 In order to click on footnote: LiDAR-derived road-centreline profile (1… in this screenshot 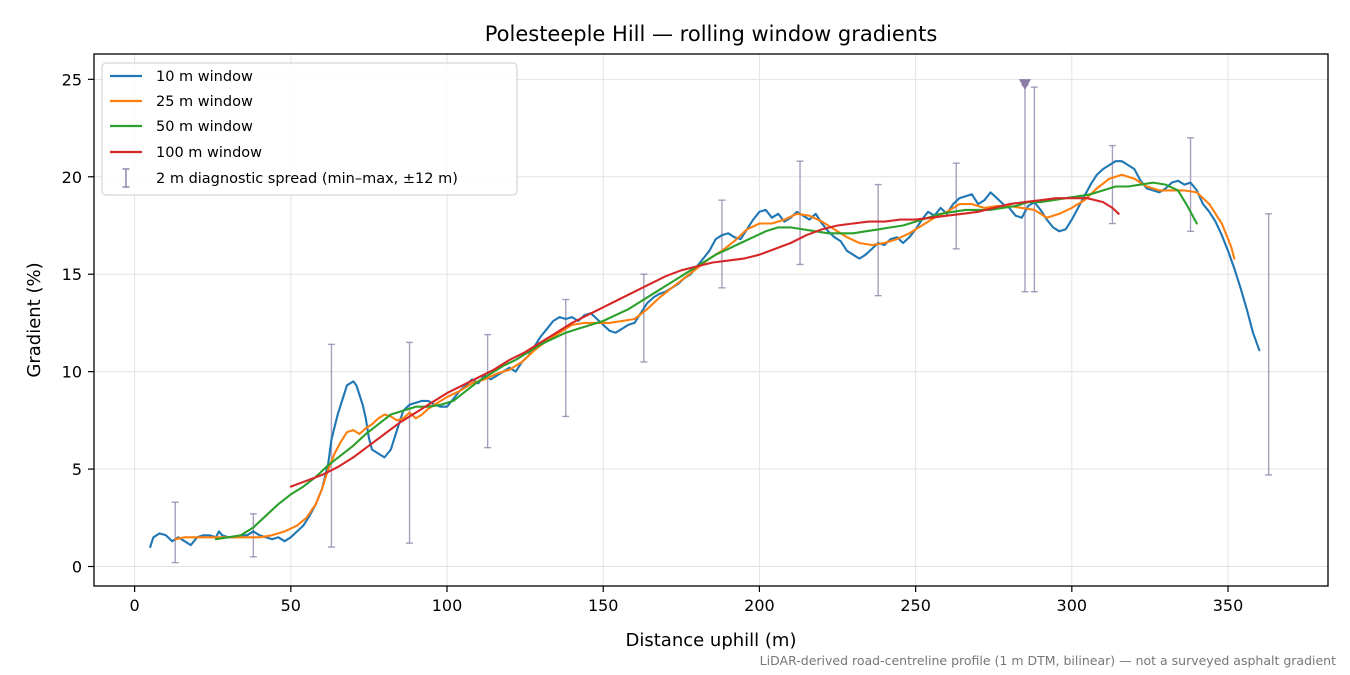, I will do `click(1048, 660)`.